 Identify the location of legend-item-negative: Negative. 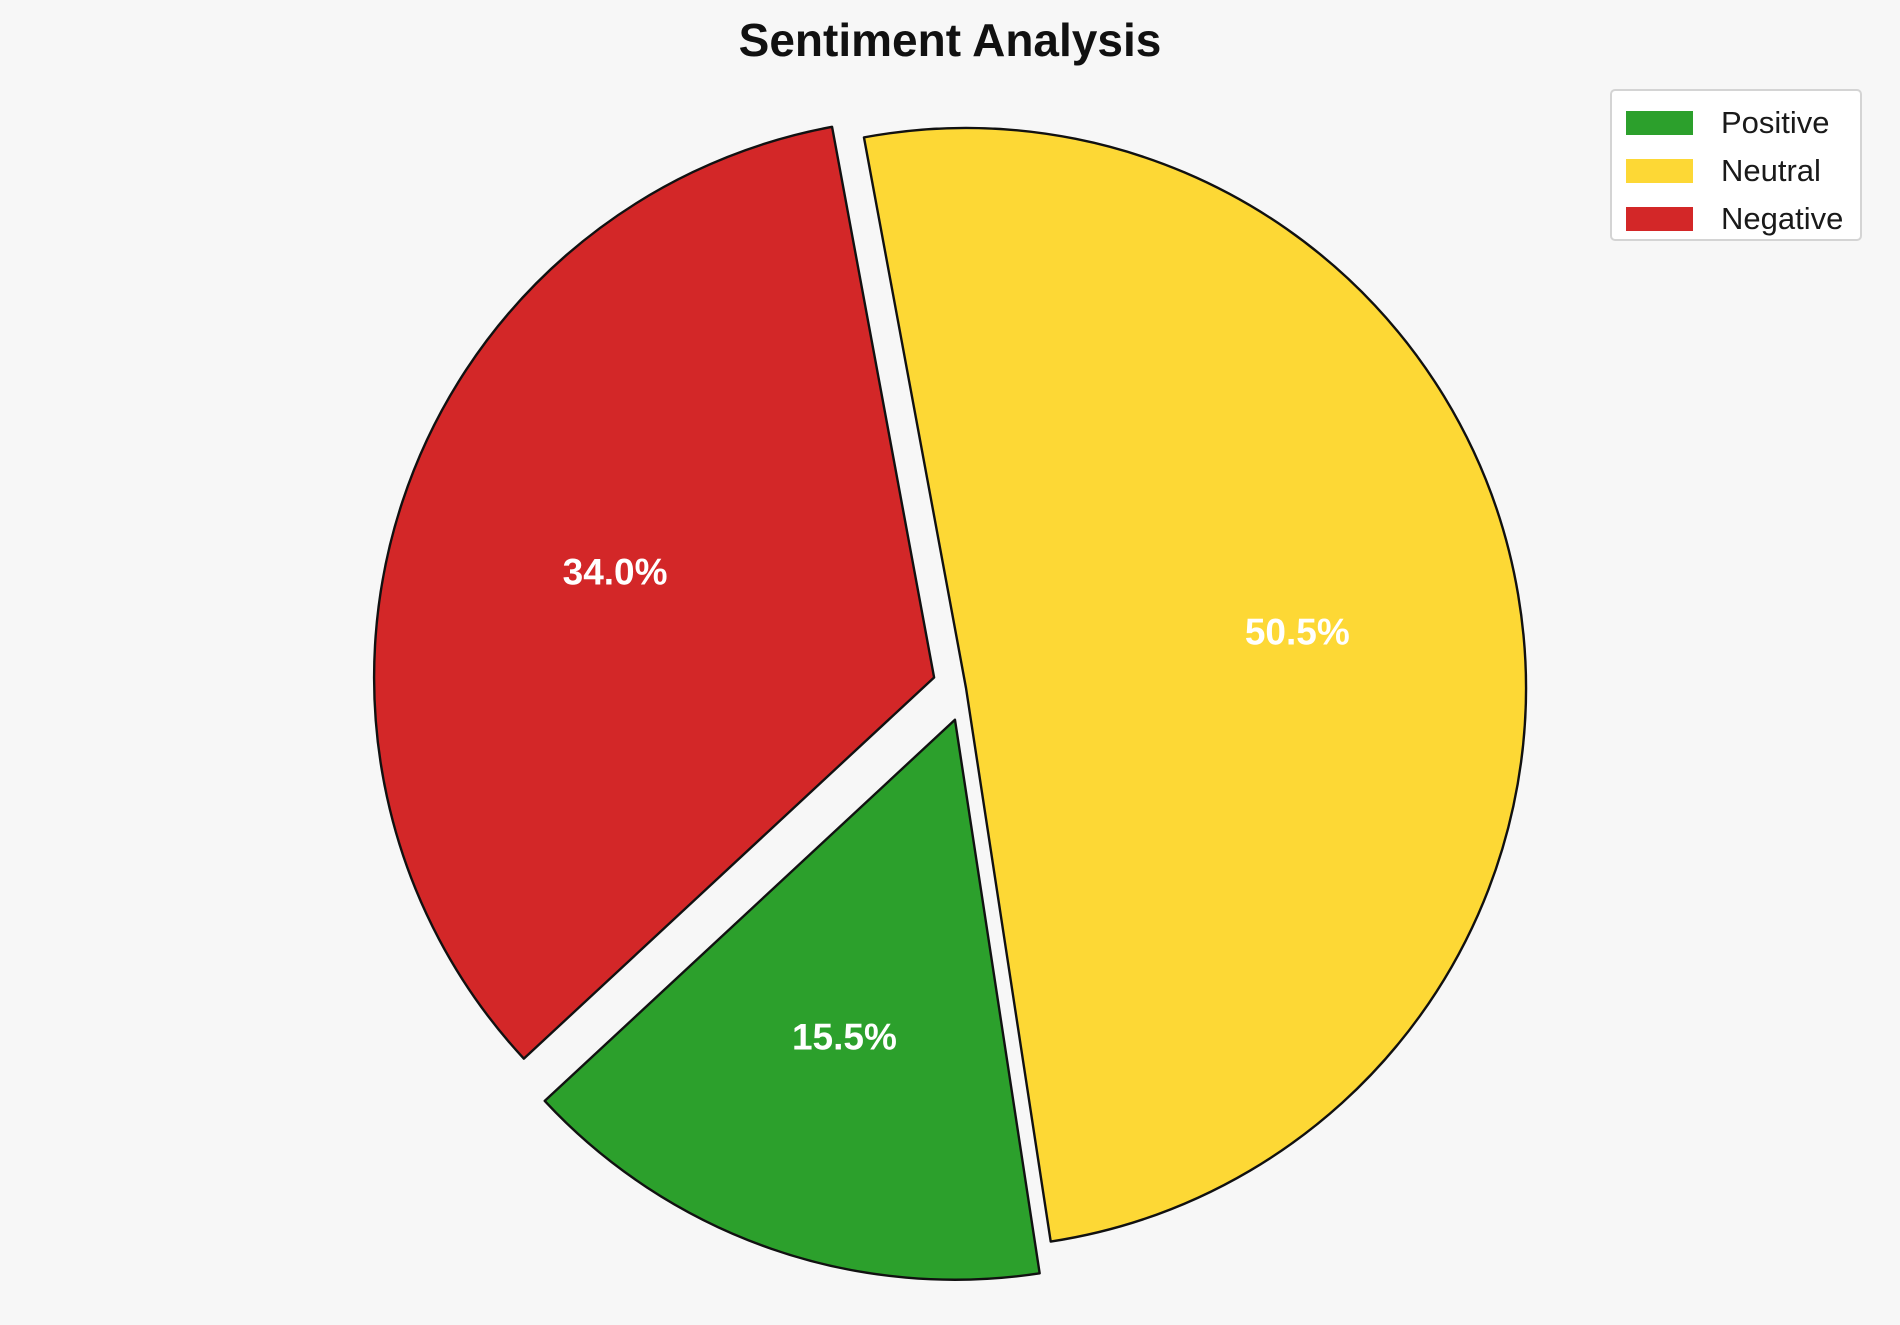
(1736, 219).